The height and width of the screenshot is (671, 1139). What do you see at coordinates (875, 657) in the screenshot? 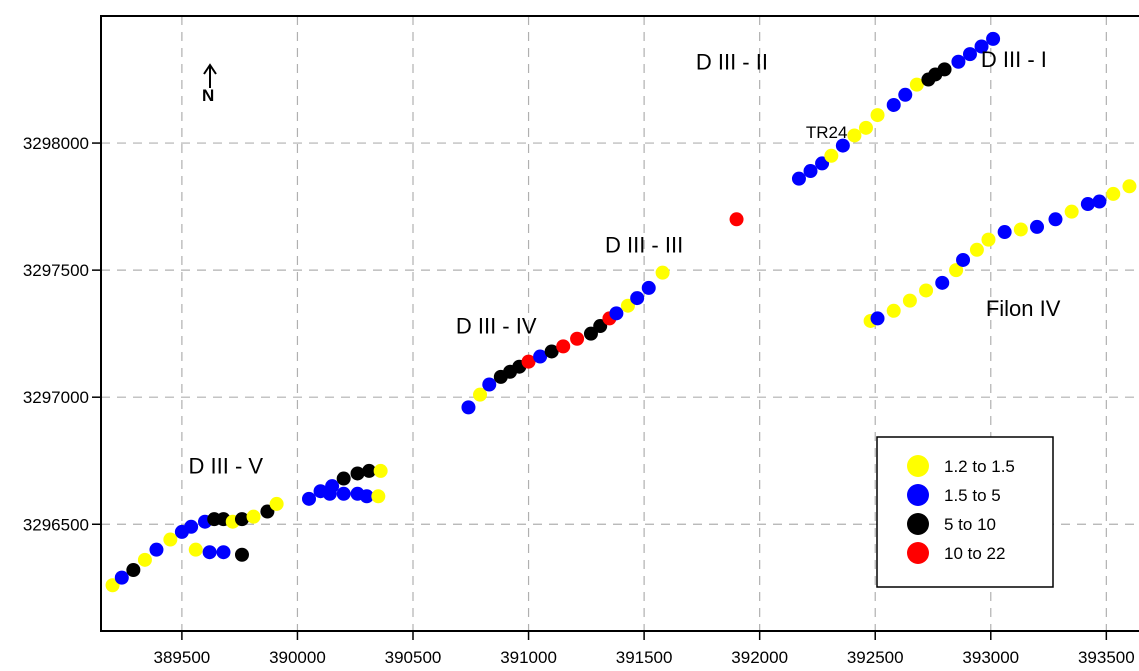
I see `x-tick-label: 392500` at bounding box center [875, 657].